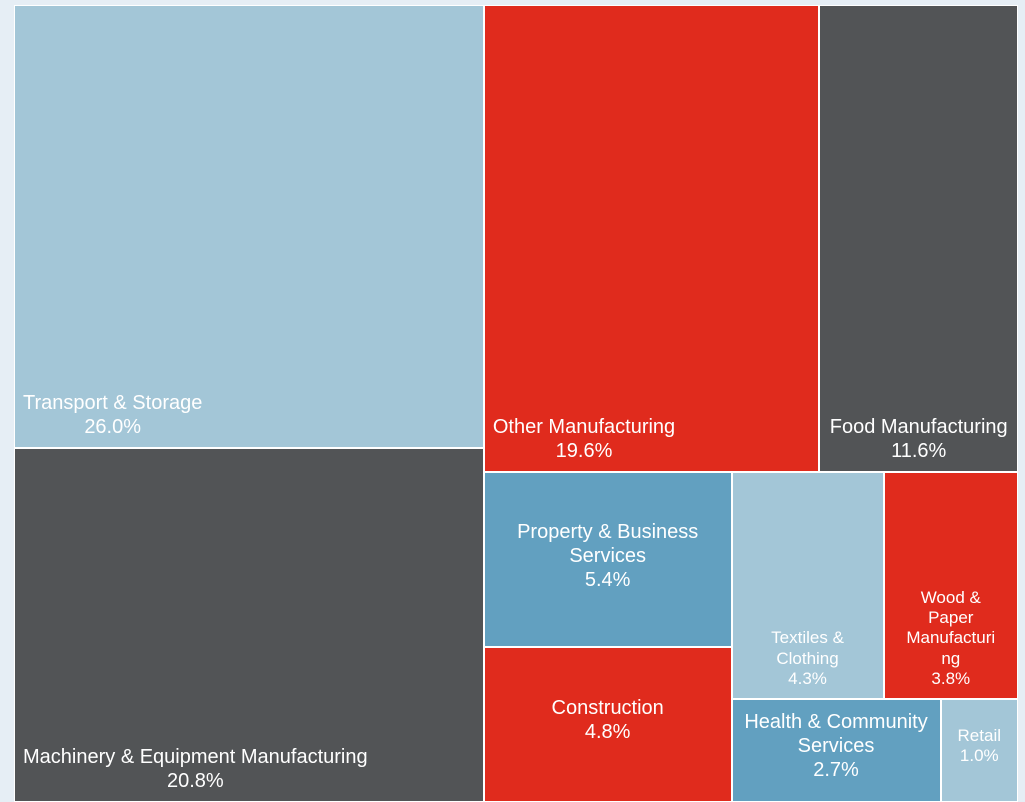  Describe the element at coordinates (836, 770) in the screenshot. I see `value-label: 2.7%` at that location.